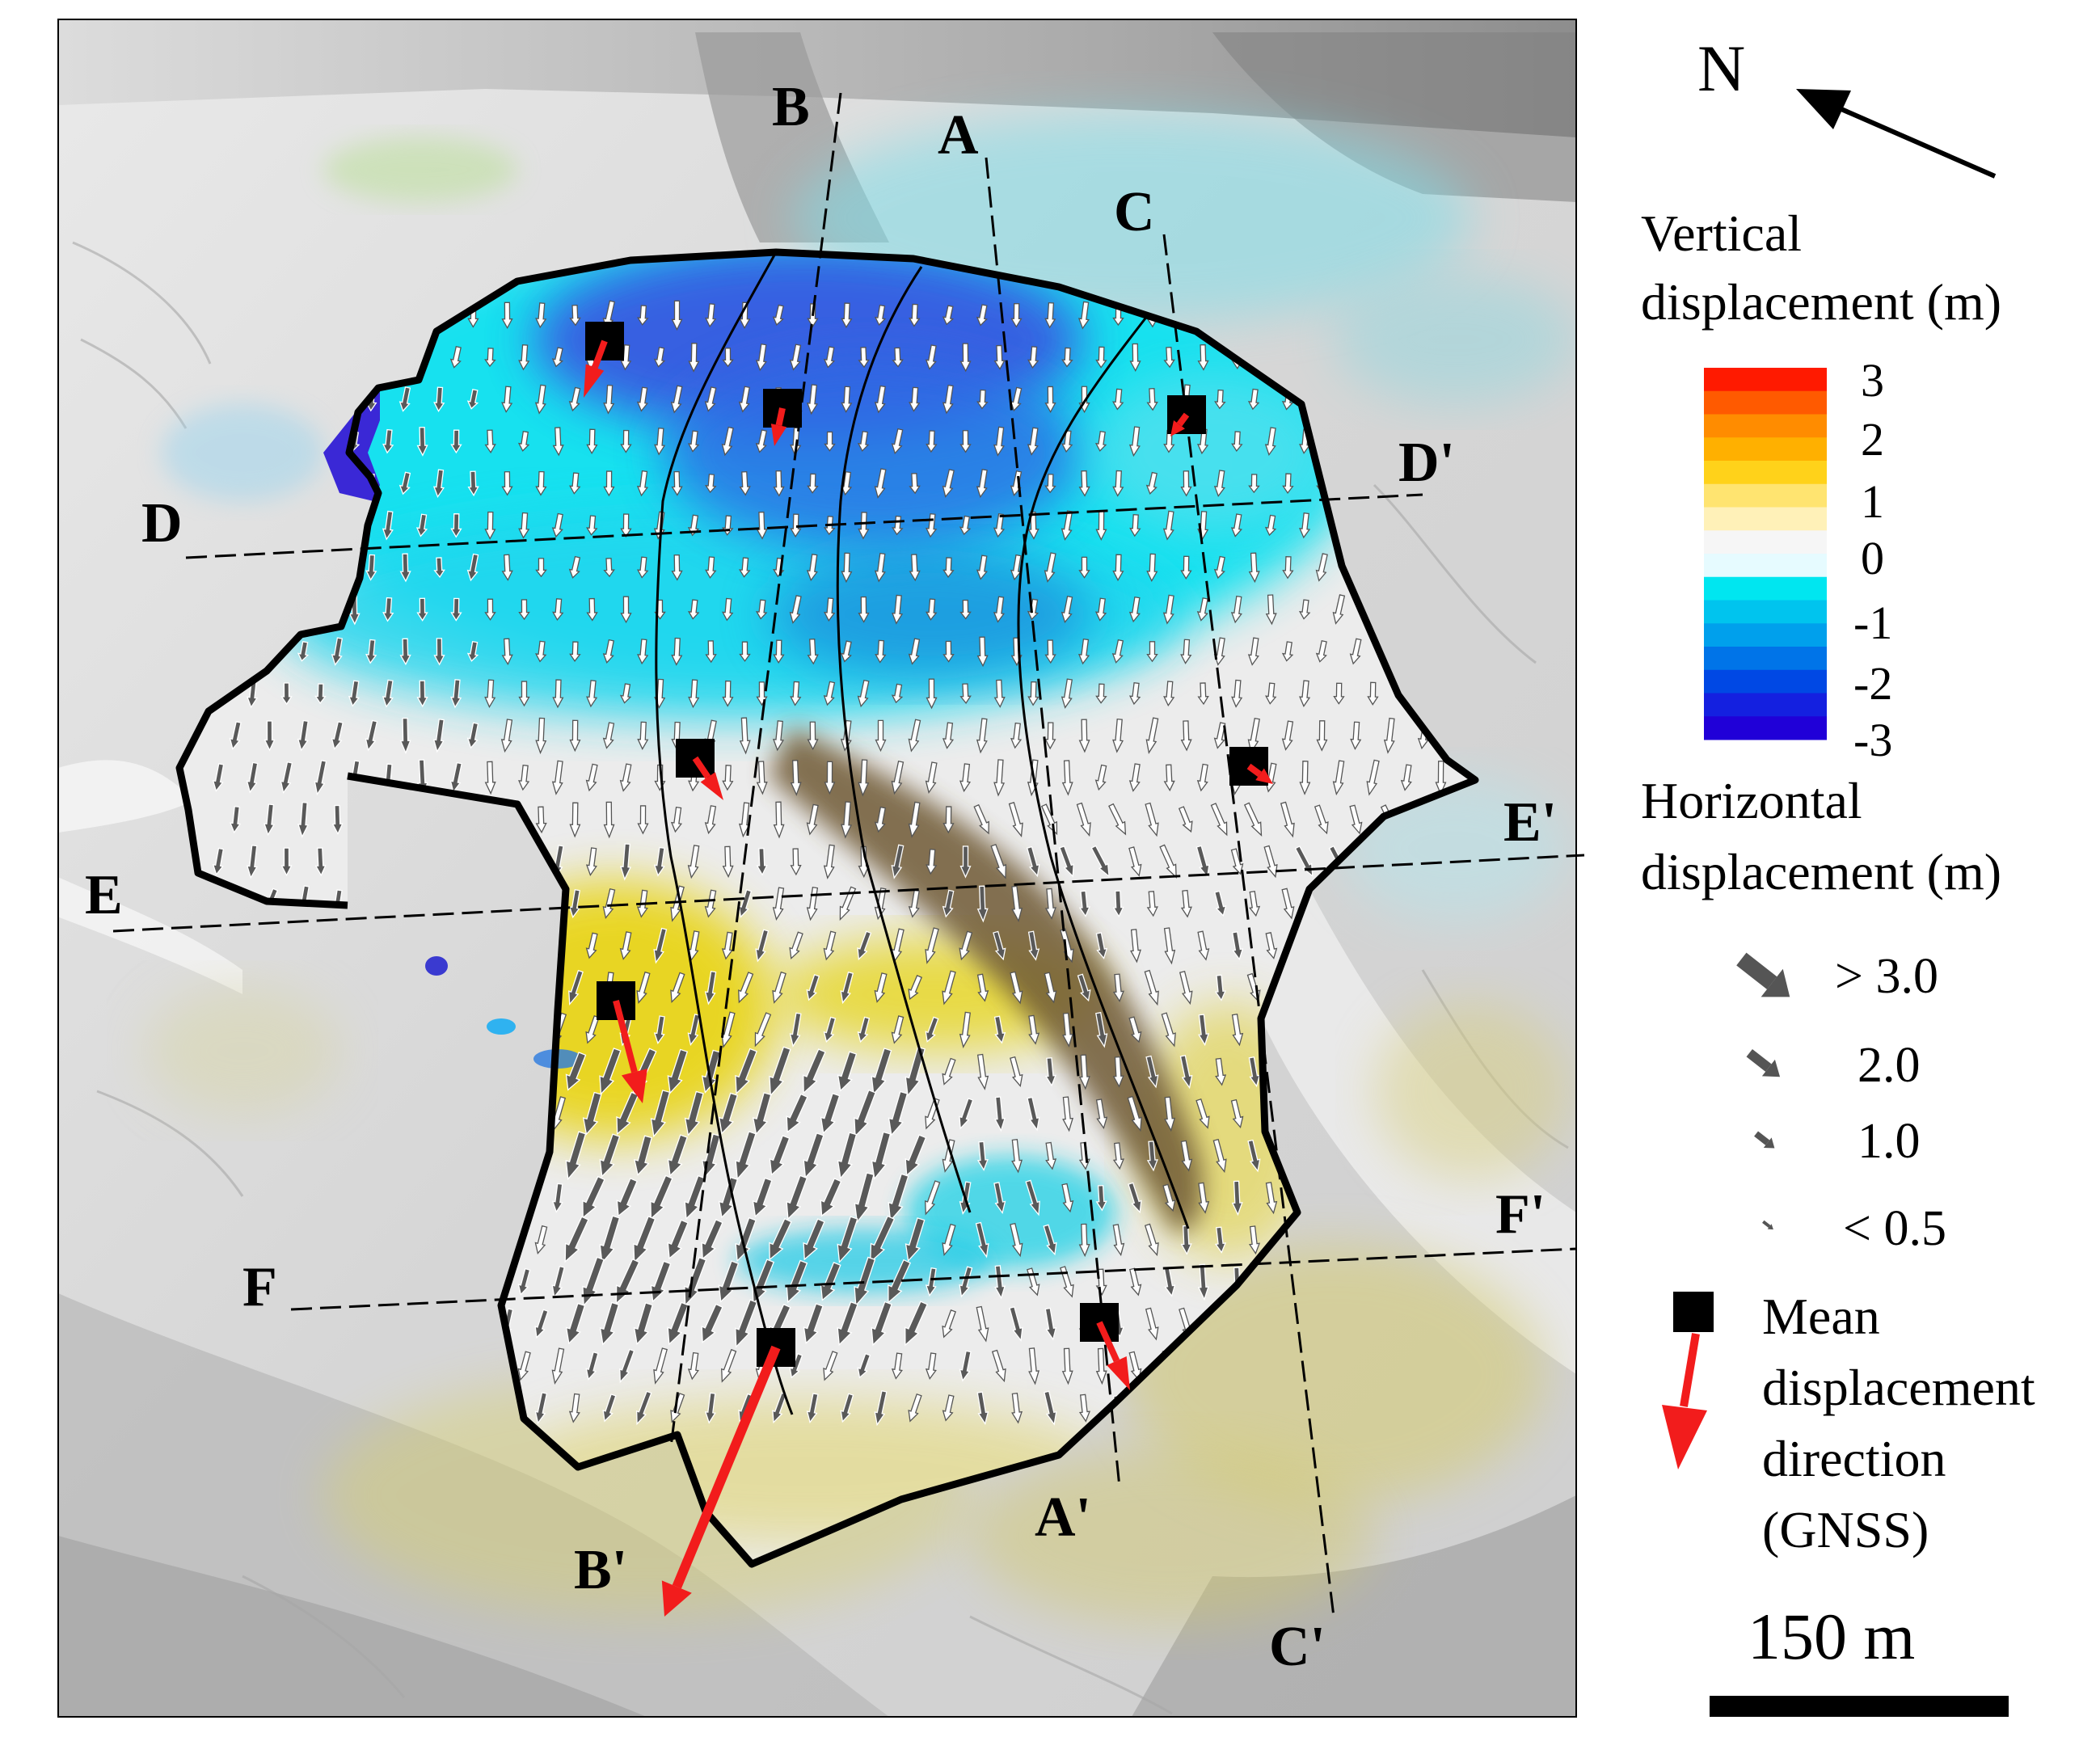  Describe the element at coordinates (728, 1472) in the screenshot. I see `gnss-station` at that location.